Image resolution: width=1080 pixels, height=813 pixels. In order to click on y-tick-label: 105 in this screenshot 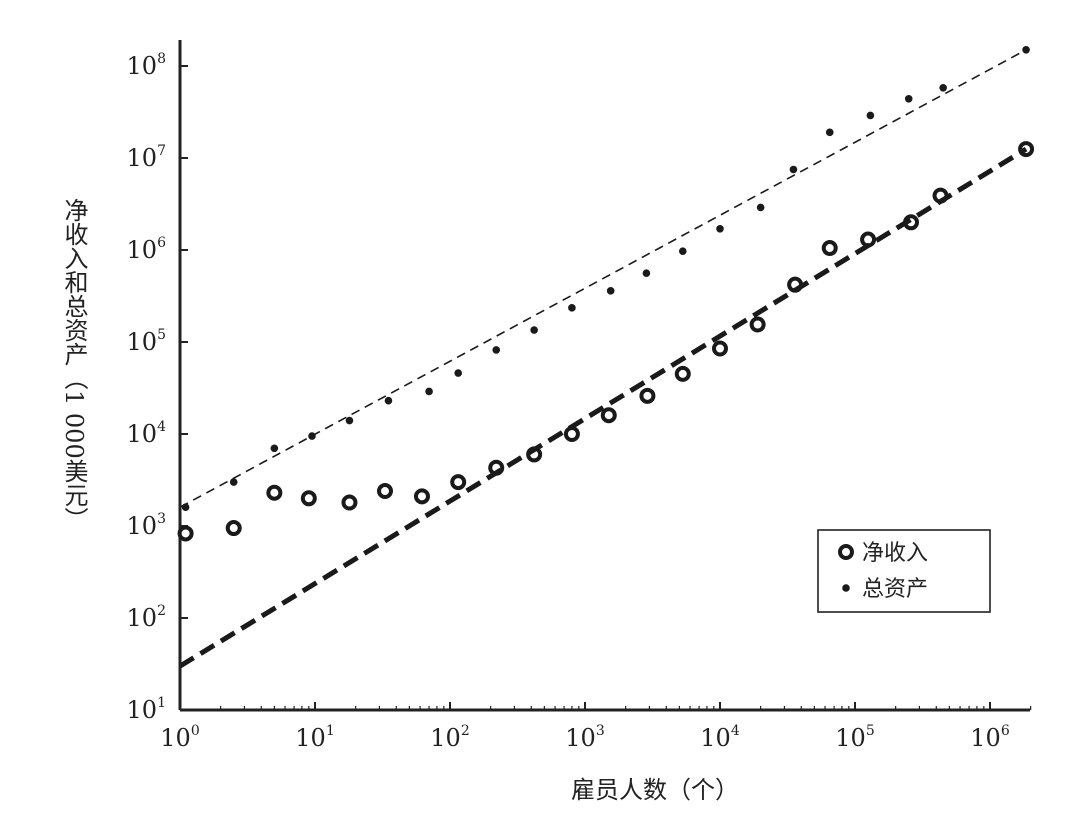, I will do `click(146, 341)`.